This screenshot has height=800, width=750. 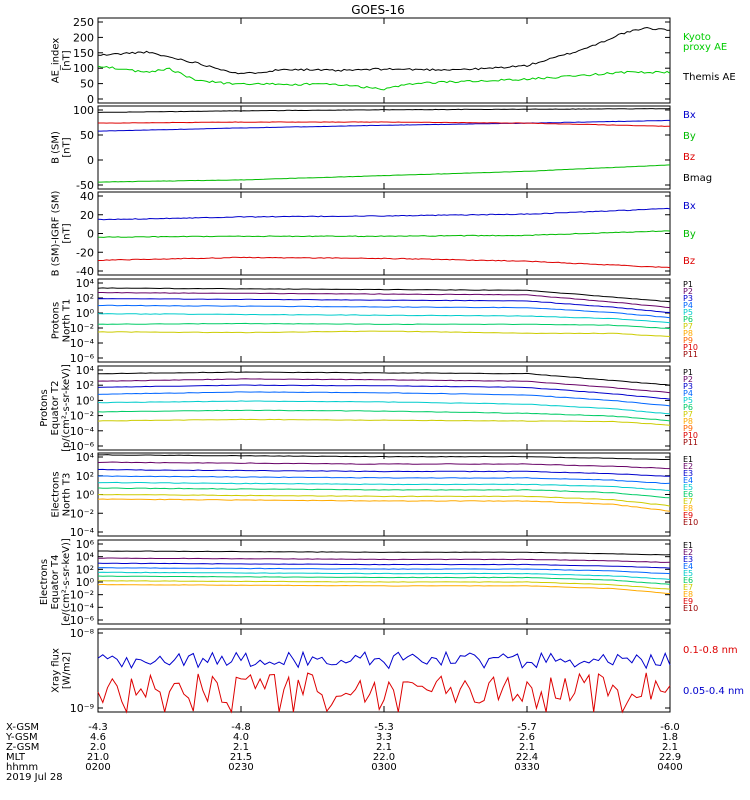 What do you see at coordinates (688, 515) in the screenshot?
I see `legend-e9: E9` at bounding box center [688, 515].